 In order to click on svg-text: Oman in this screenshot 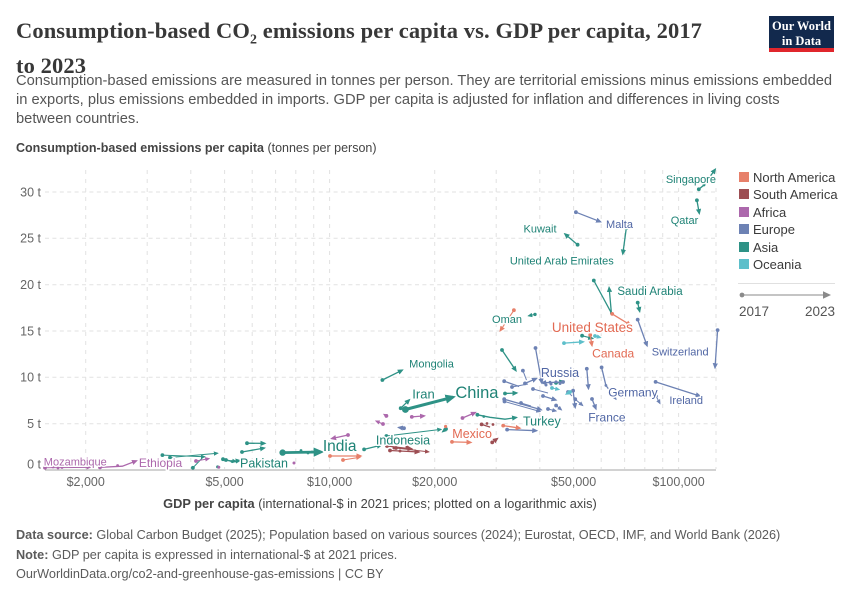, I will do `click(507, 320)`.